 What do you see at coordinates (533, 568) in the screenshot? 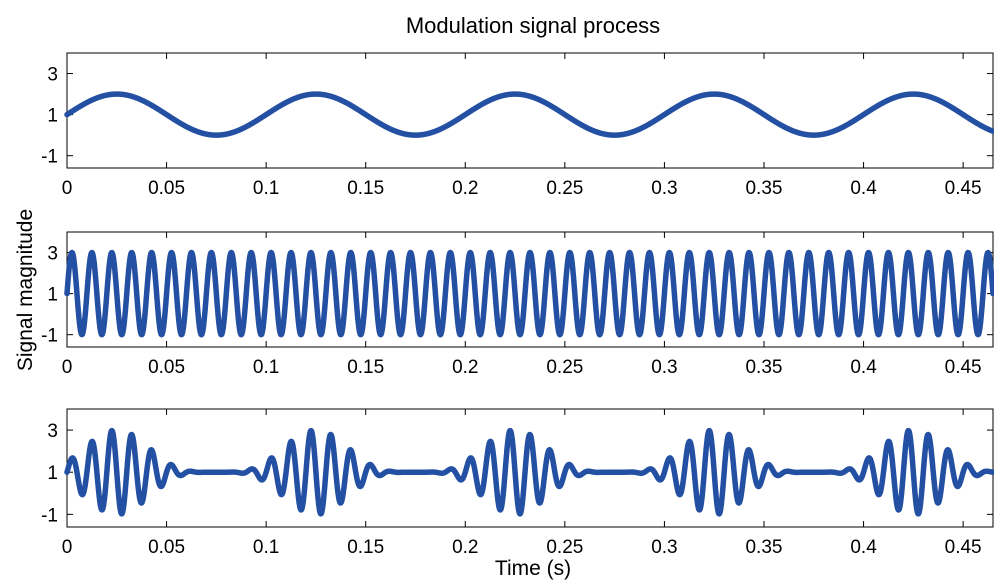
I see `x-axis-label: Time (s)` at bounding box center [533, 568].